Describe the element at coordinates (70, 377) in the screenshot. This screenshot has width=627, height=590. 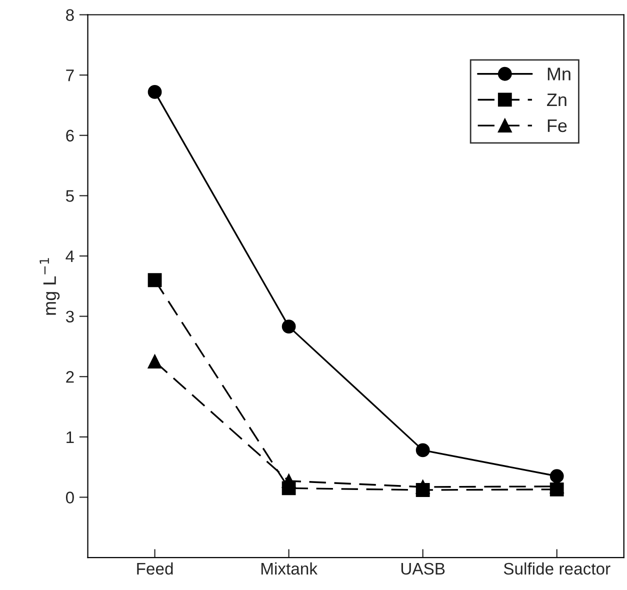
I see `y-tick-label: 2` at that location.